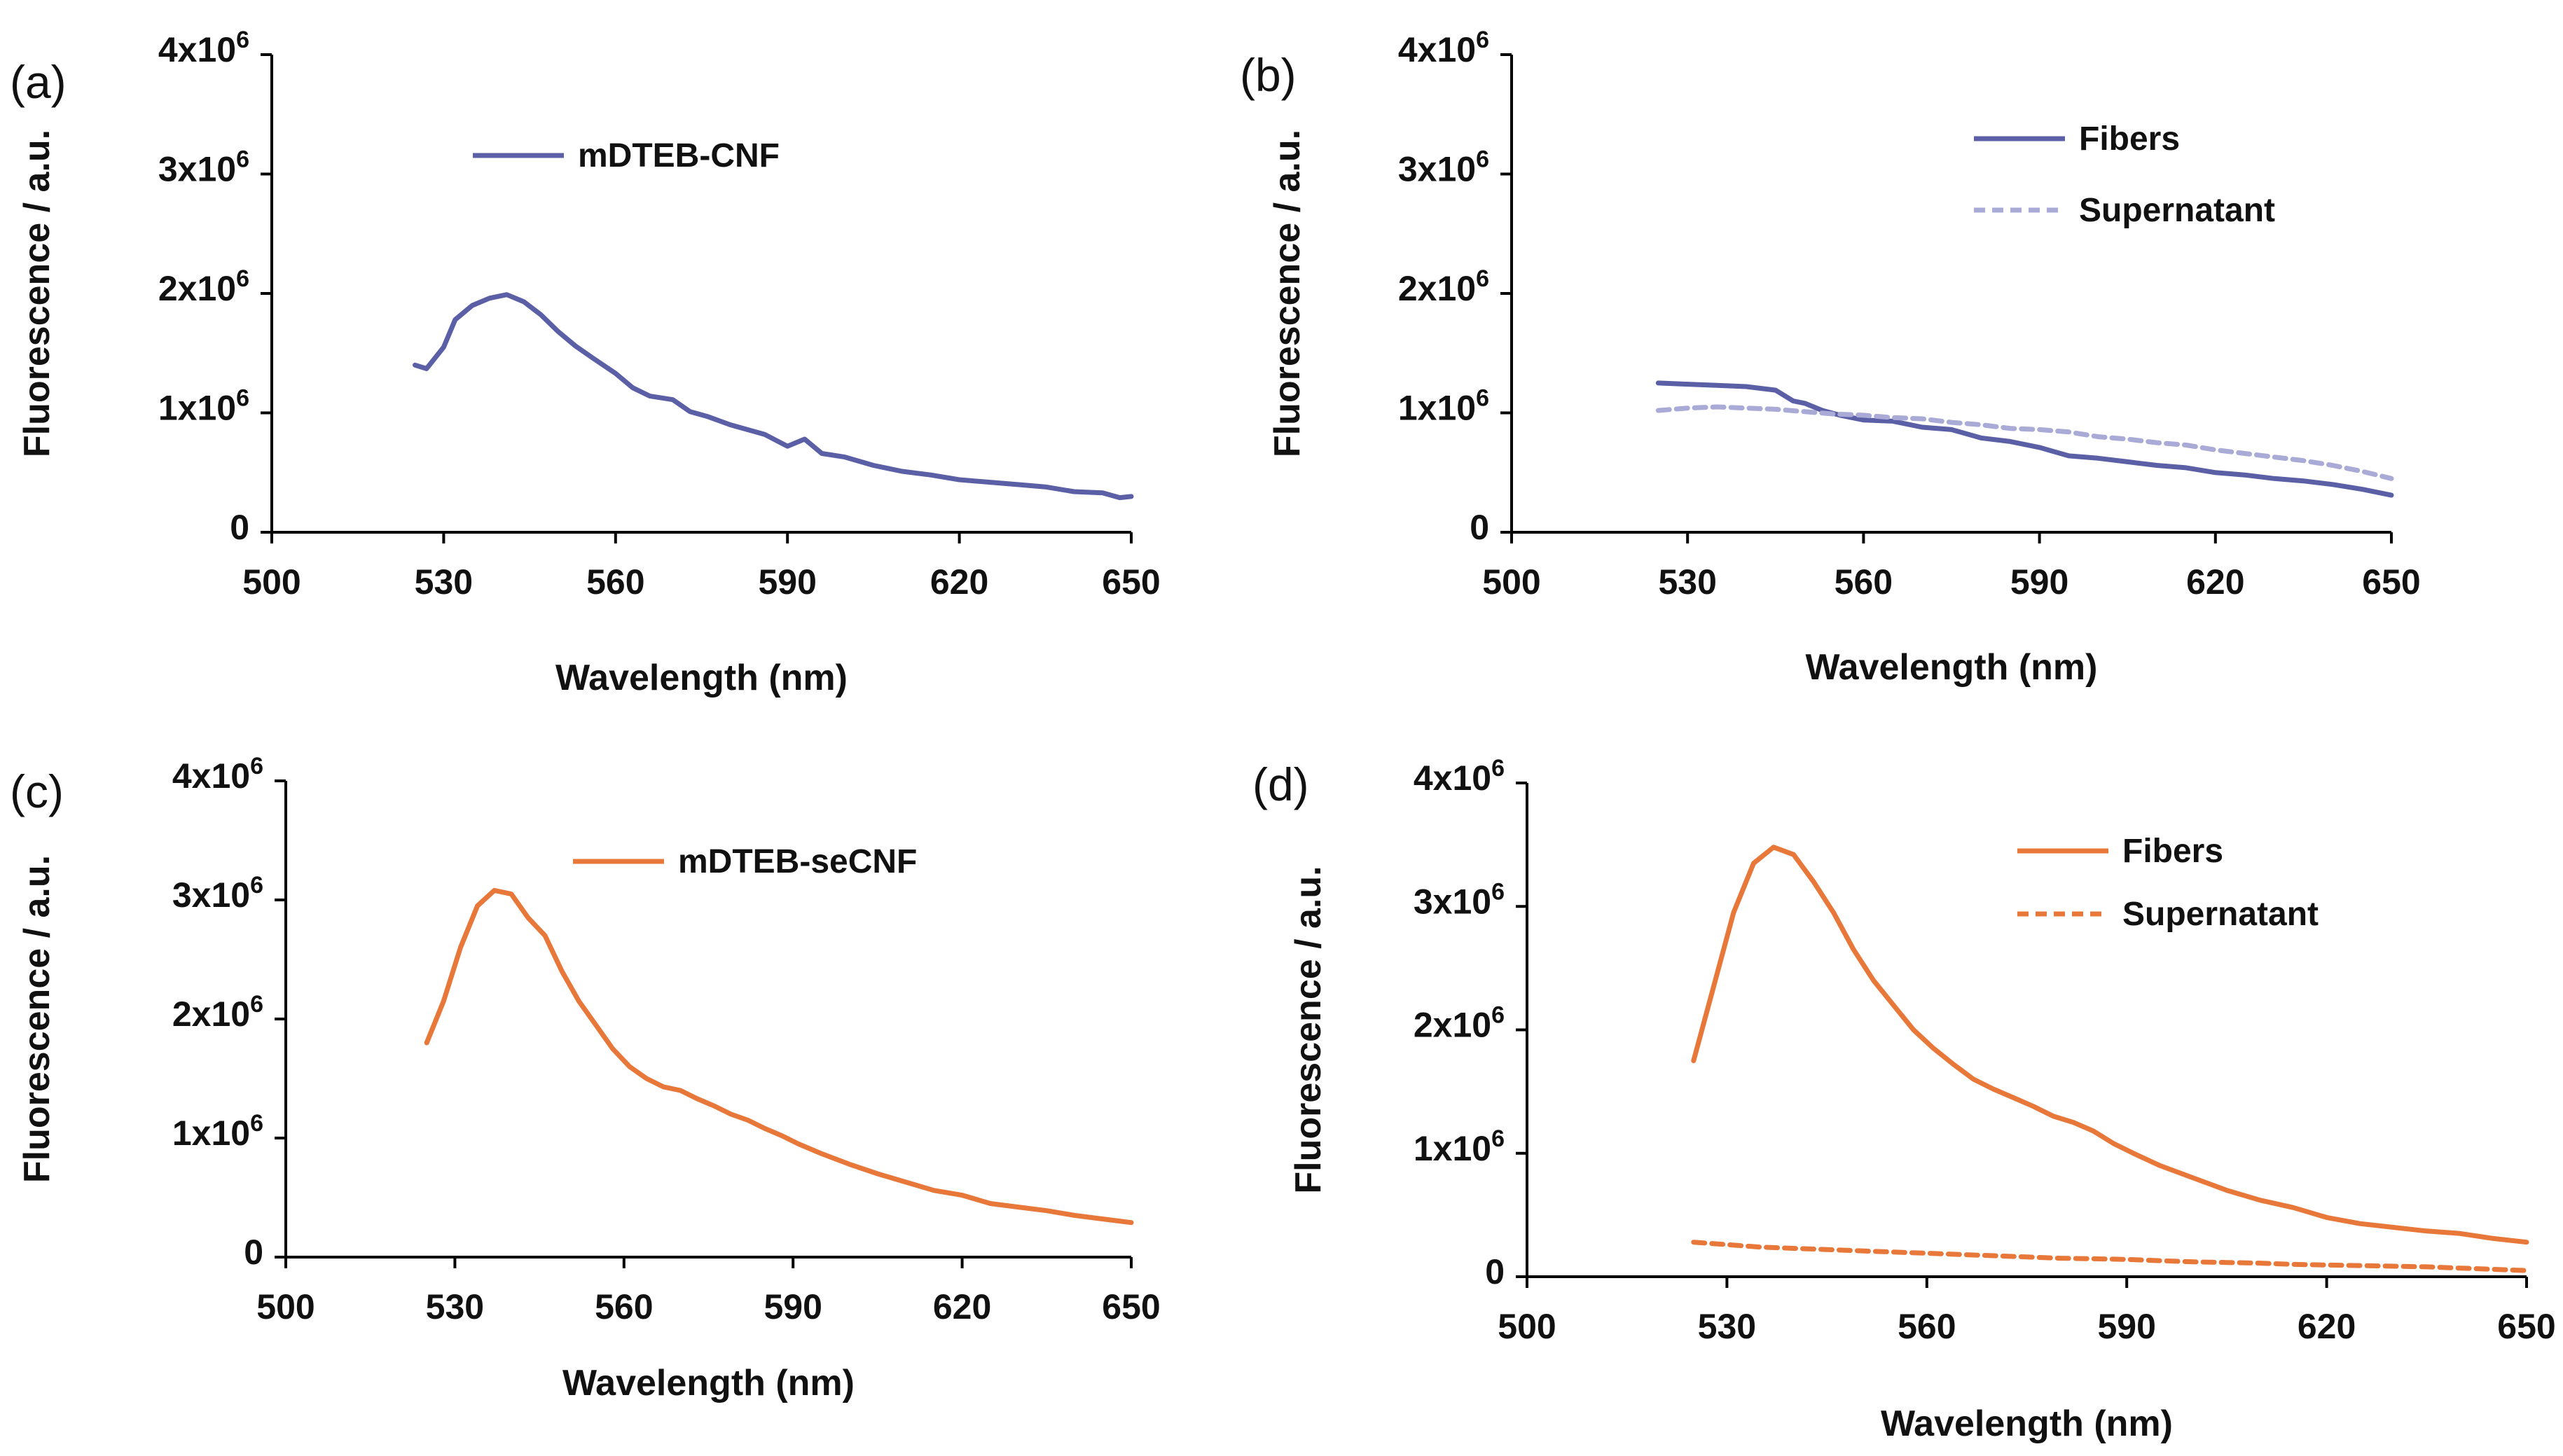 The width and height of the screenshot is (2563, 1456). I want to click on series-line-mdteb-cnf, so click(774, 396).